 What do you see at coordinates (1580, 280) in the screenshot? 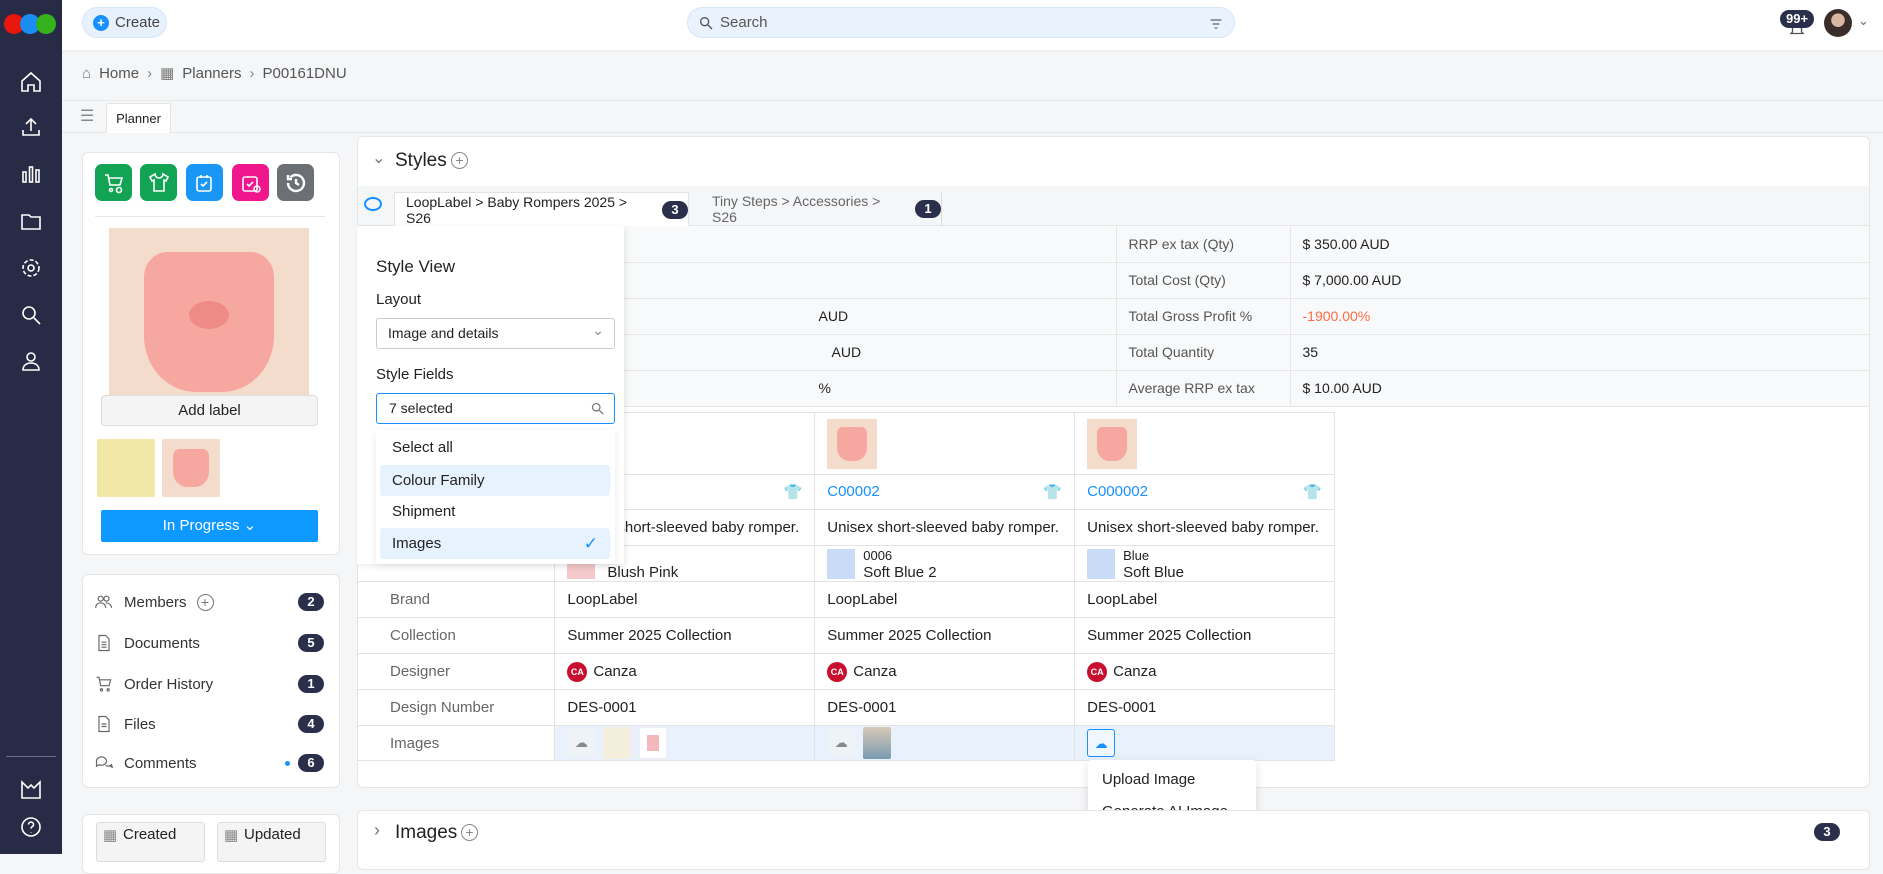
I see `summary-value: $ 7,000.00 AUD` at bounding box center [1580, 280].